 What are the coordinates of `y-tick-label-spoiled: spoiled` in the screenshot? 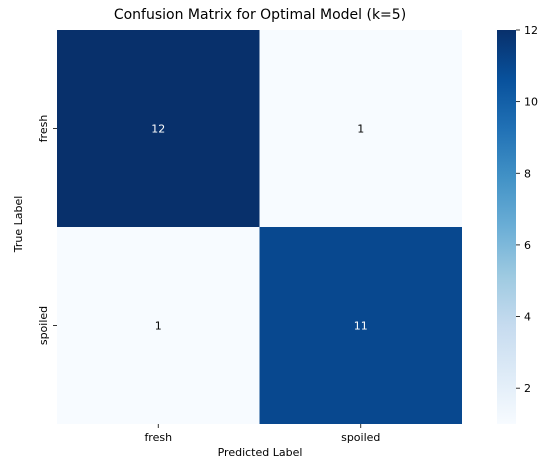 It's located at (43, 325).